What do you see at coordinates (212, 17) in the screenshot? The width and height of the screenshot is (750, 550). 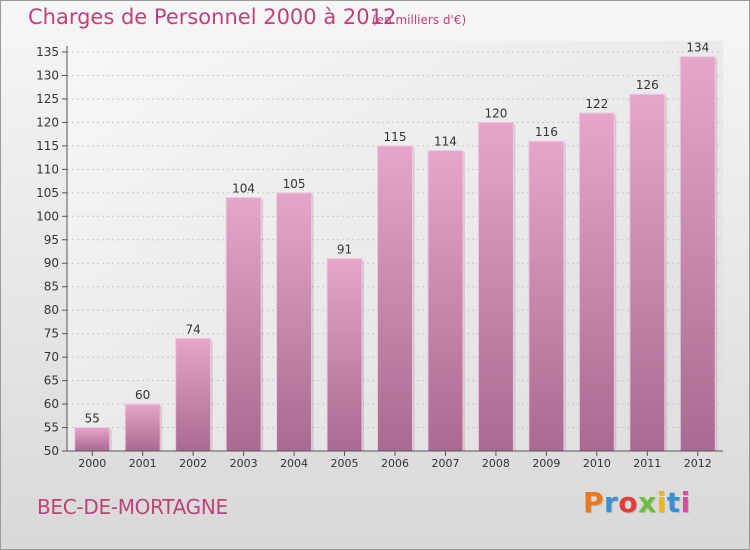 I see `chart-title: Charges de Personnel 2000 à 2012` at bounding box center [212, 17].